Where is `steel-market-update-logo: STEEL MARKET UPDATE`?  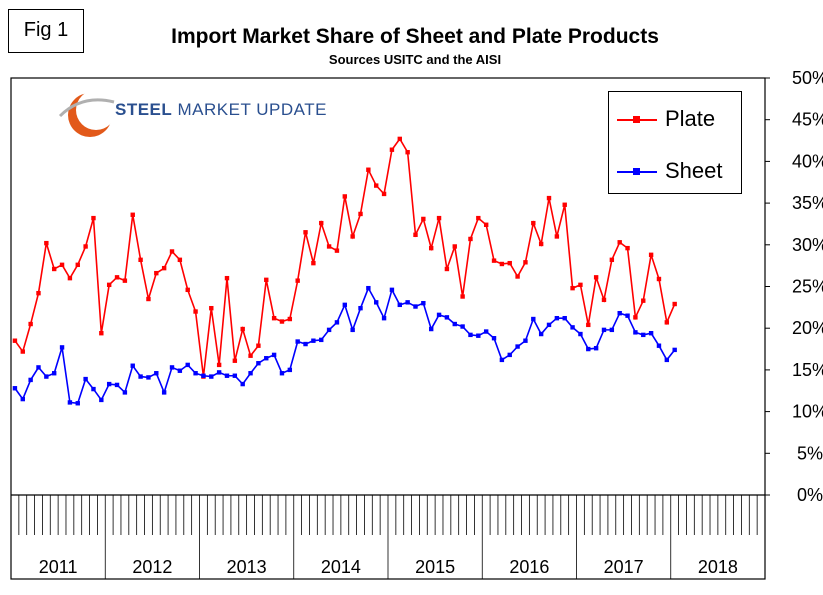
steel-market-update-logo: STEEL MARKET UPDATE is located at coordinates (189, 114).